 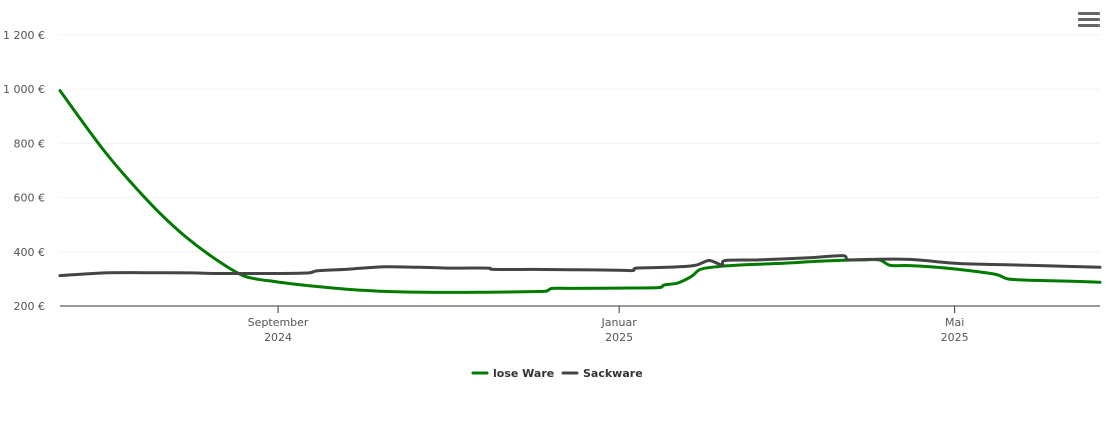 I want to click on x-tick-year-label: 2024, so click(x=278, y=337).